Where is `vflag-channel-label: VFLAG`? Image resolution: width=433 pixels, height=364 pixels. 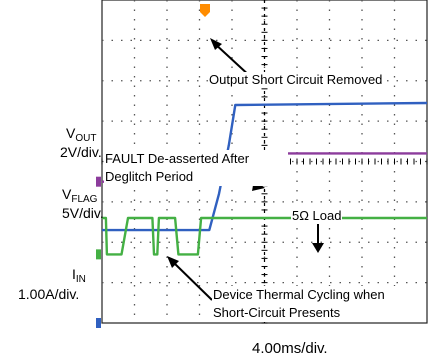
vflag-channel-label: VFLAG is located at coordinates (80, 195).